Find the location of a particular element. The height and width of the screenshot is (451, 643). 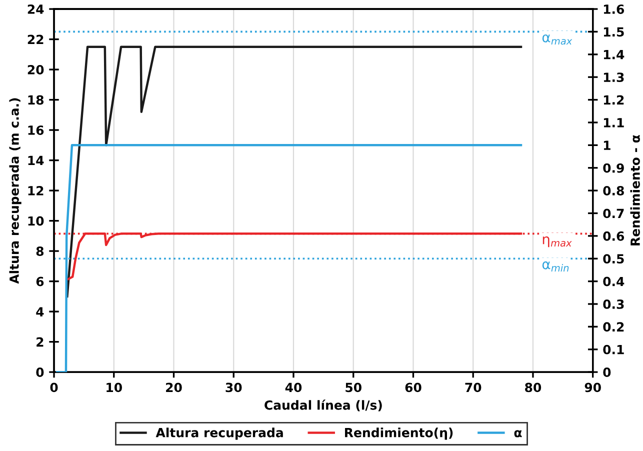

x-tick-label: 20 is located at coordinates (174, 387).